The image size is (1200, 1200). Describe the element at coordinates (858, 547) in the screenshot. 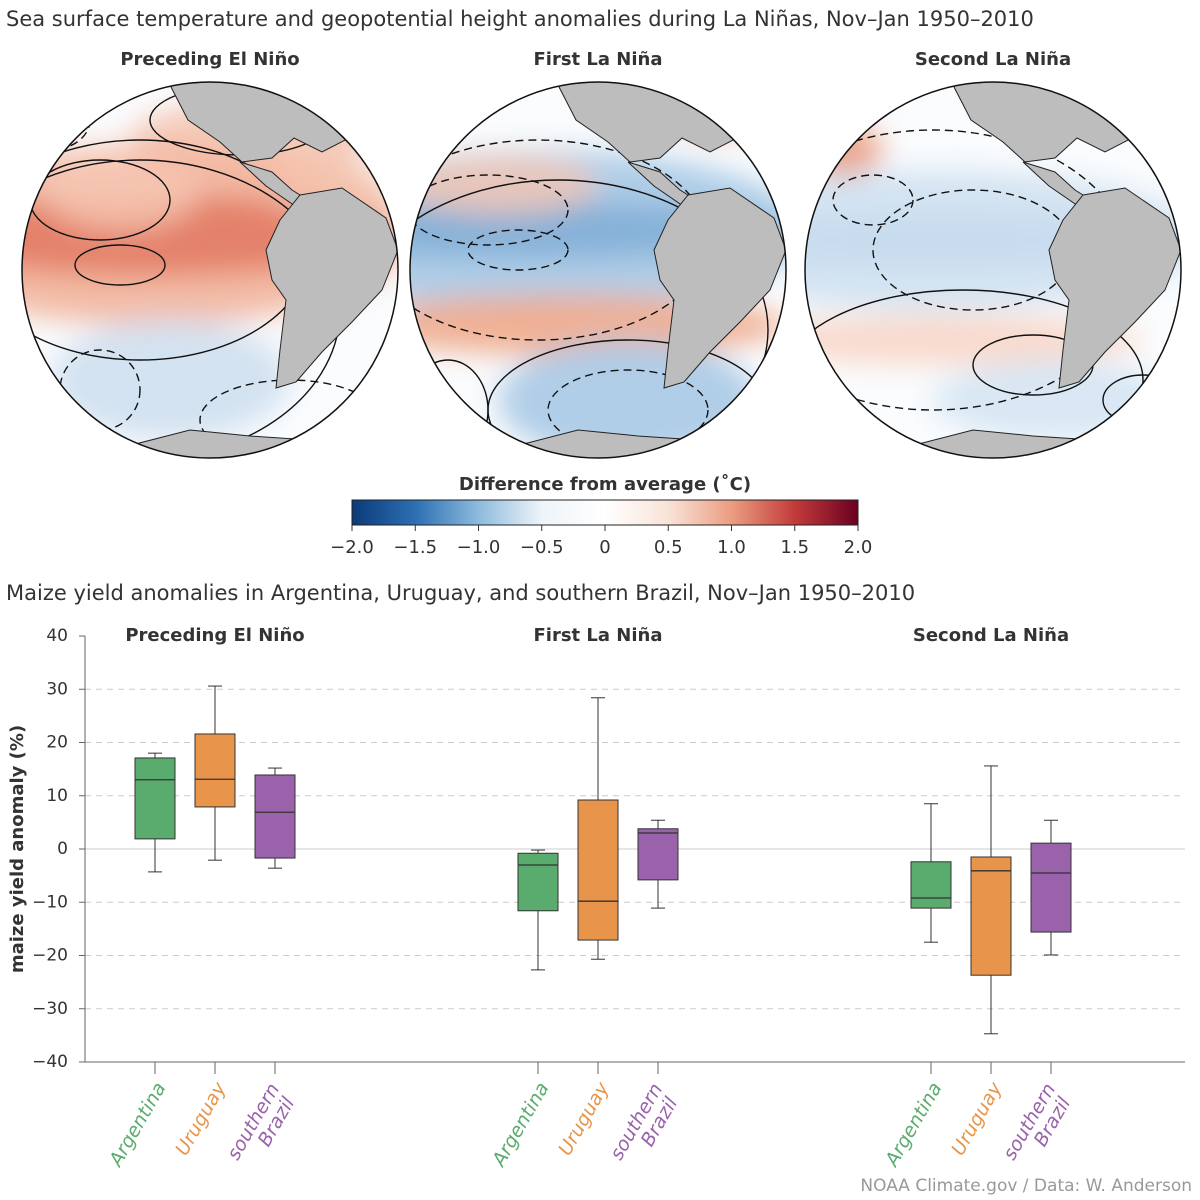

I see `colorbar-tick-label: 2.0` at that location.